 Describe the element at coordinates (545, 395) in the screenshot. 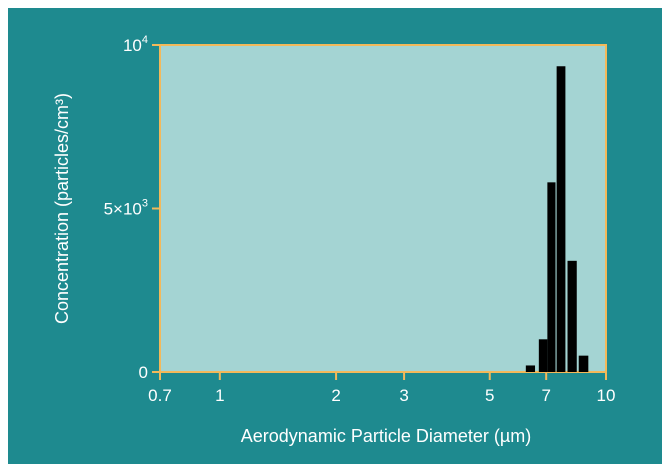

I see `x-tick-label-5: 7` at that location.